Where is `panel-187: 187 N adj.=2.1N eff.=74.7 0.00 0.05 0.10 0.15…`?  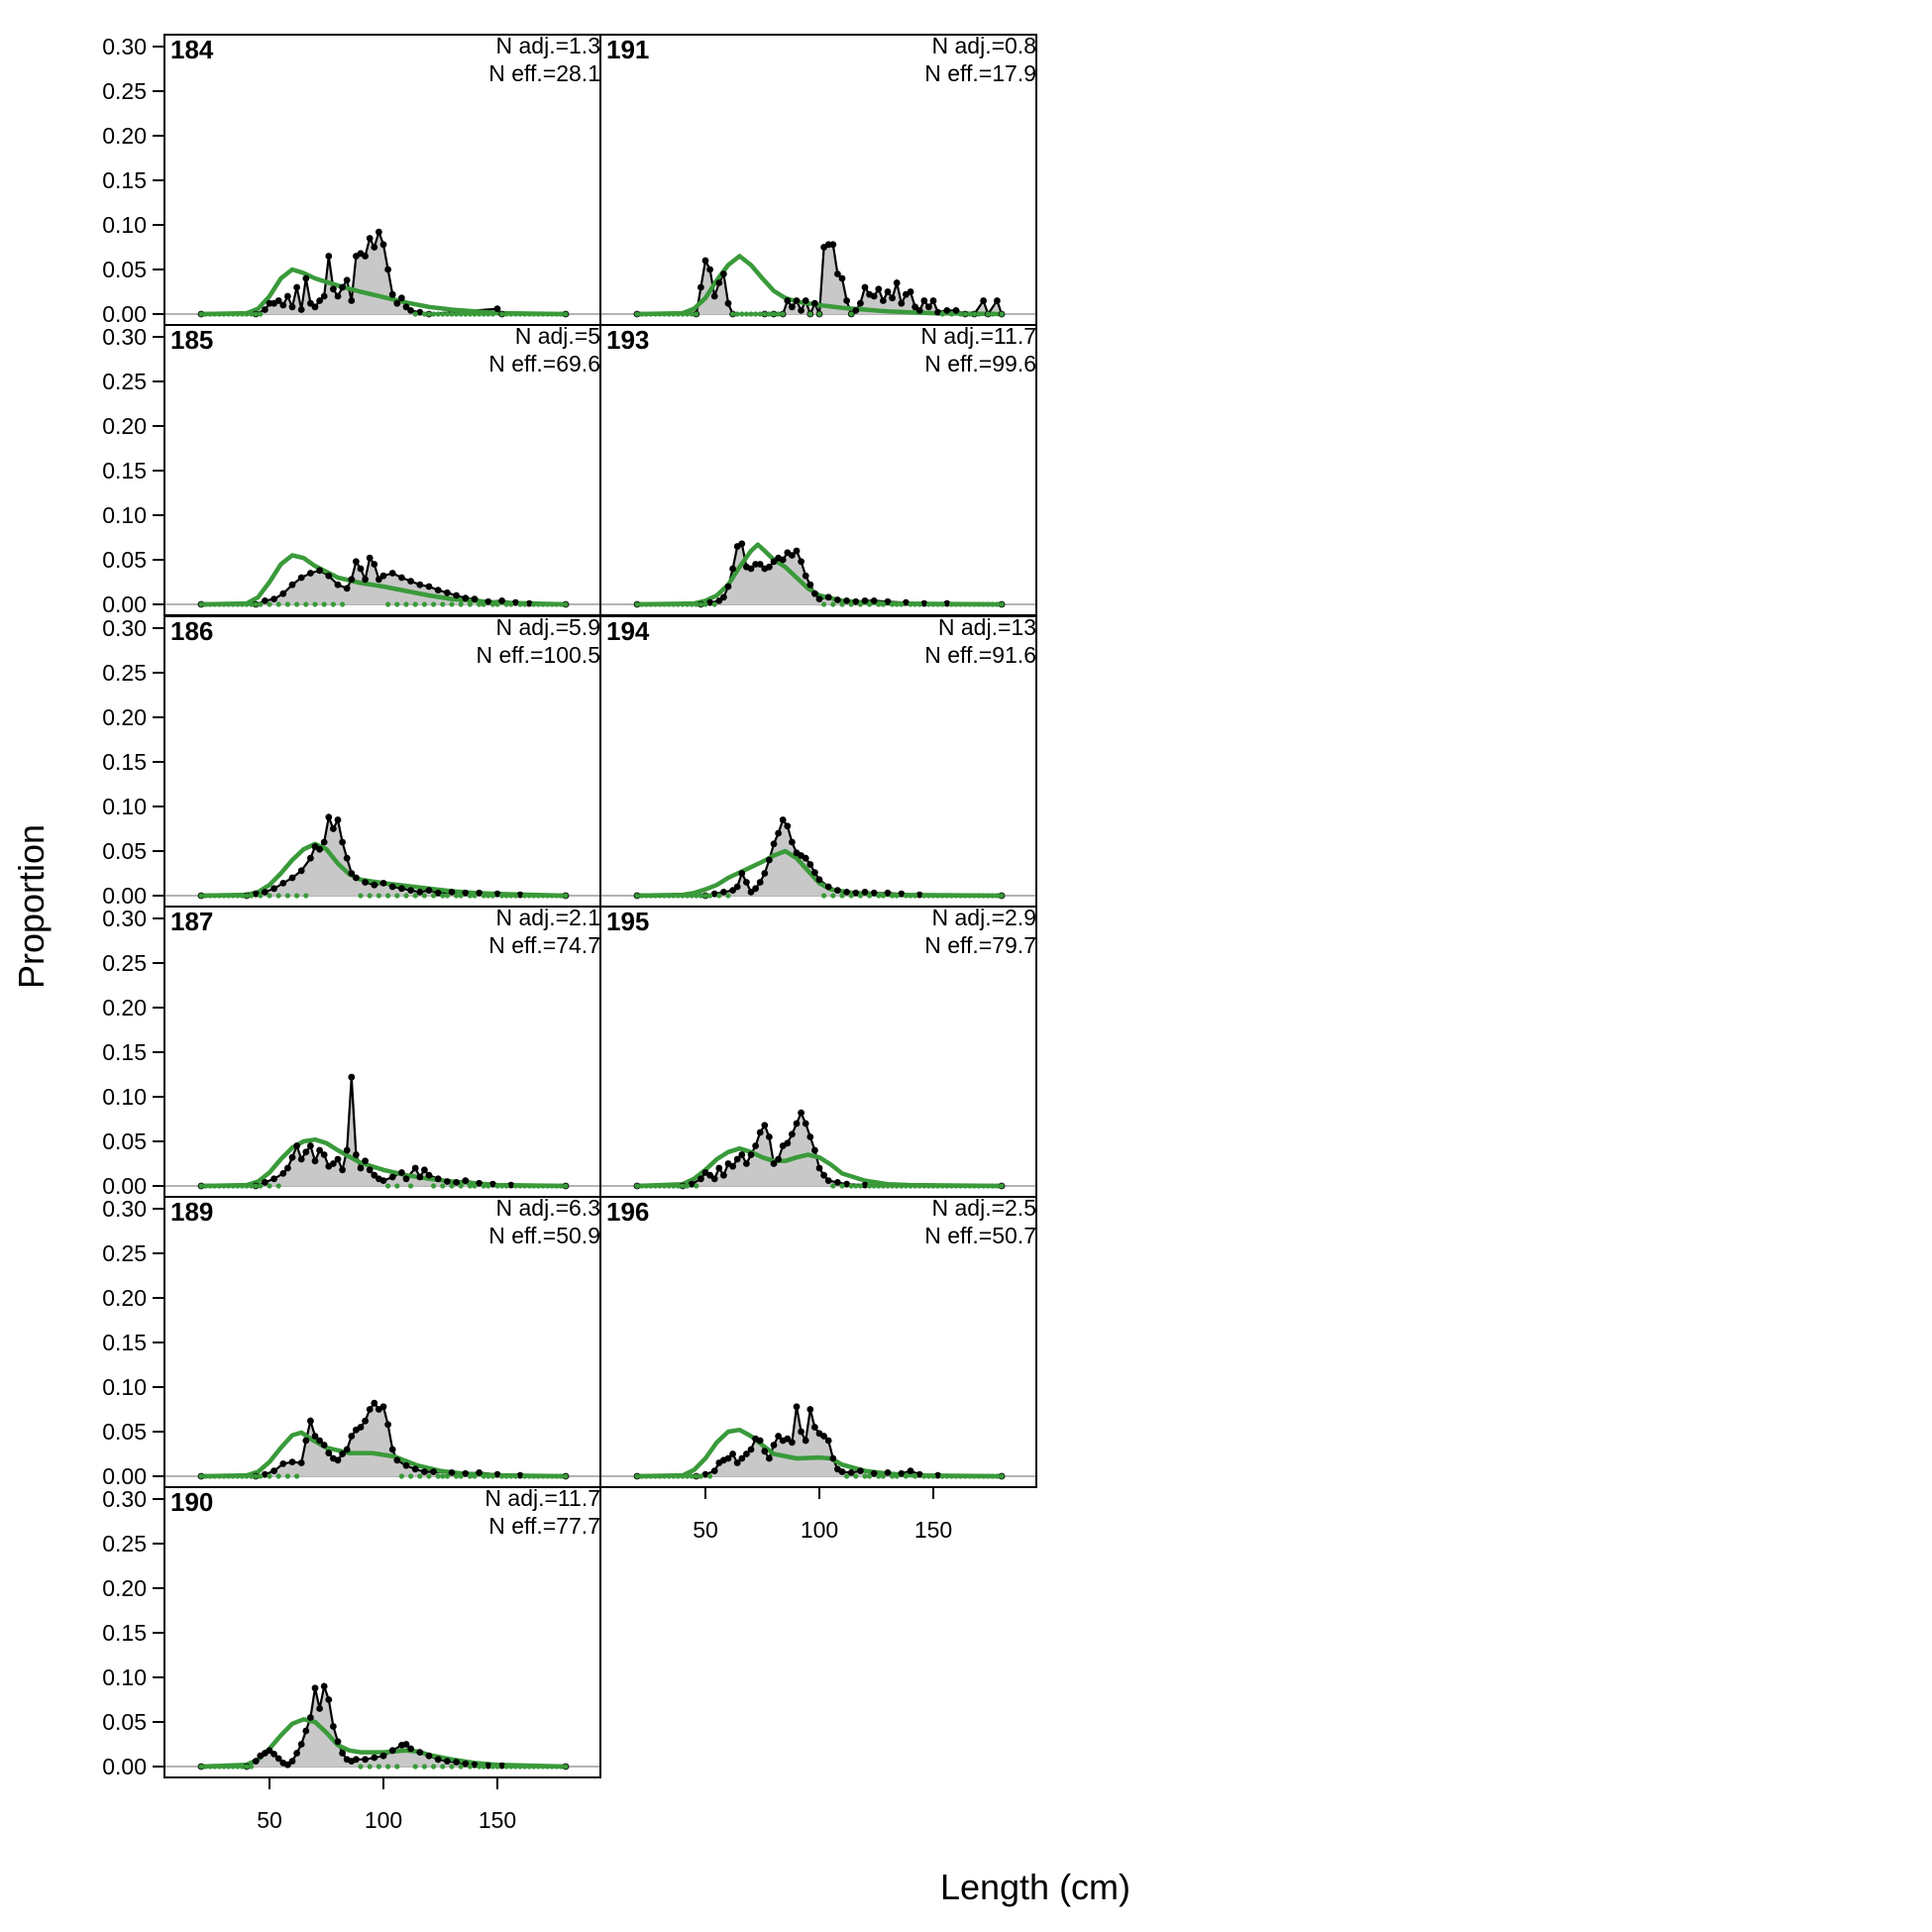
panel-187: 187 N adj.=2.1N eff.=74.7 0.00 0.05 0.10 0.15… is located at coordinates (351, 1052).